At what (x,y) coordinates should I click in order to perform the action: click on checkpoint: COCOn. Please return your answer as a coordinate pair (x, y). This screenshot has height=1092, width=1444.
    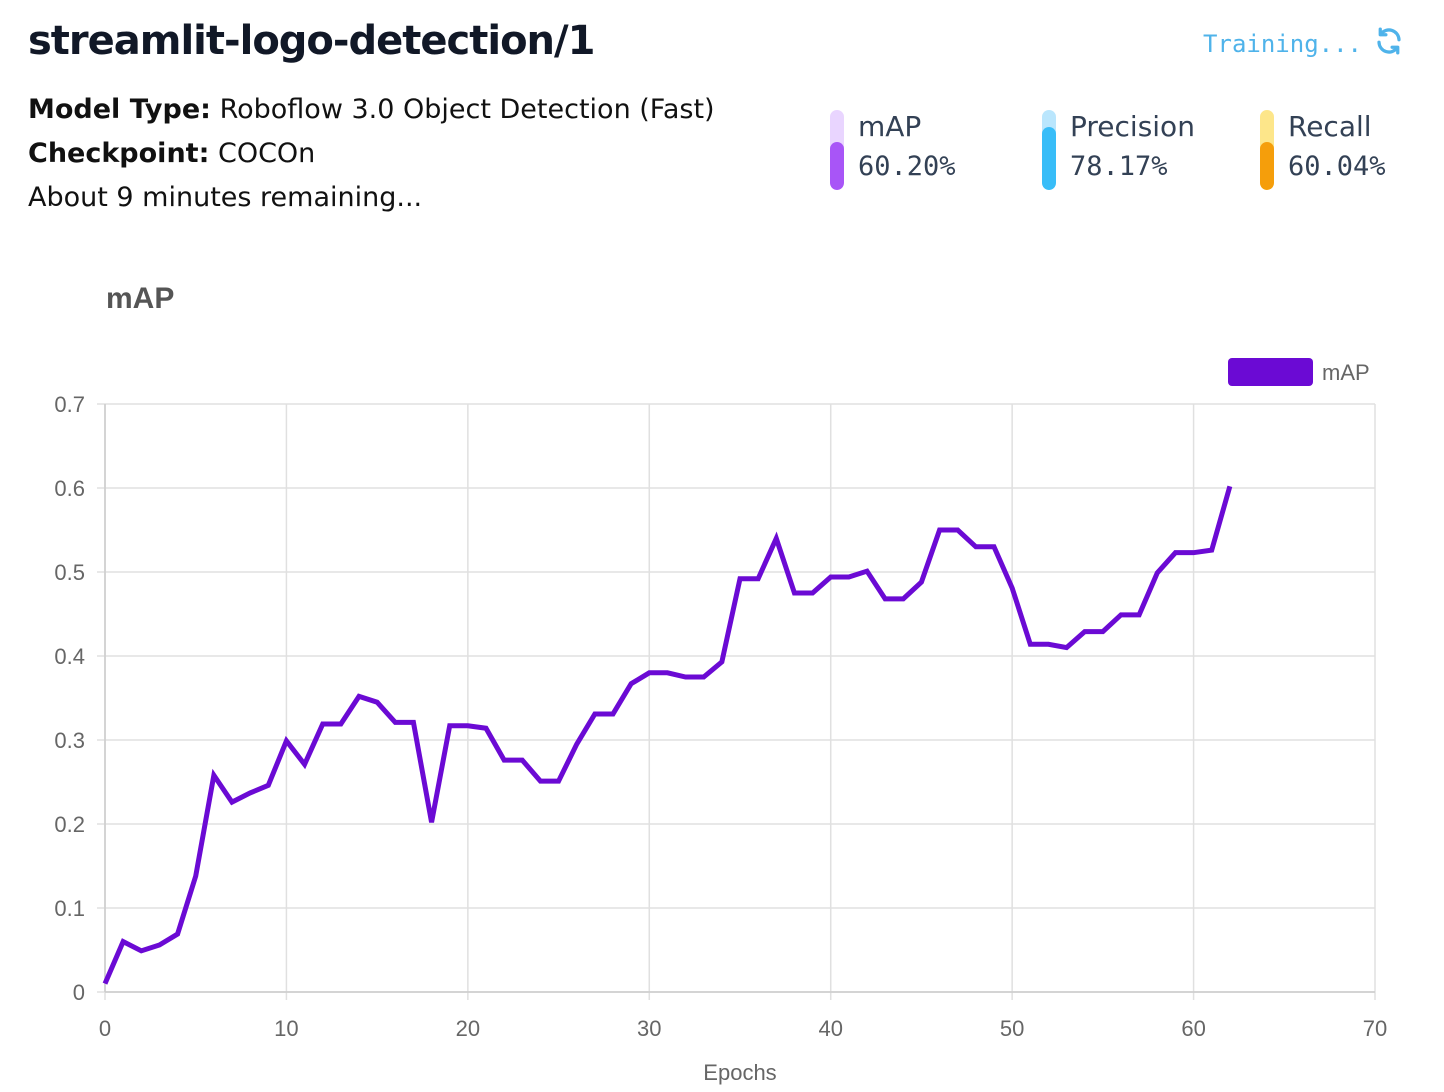
    Looking at the image, I should click on (266, 153).